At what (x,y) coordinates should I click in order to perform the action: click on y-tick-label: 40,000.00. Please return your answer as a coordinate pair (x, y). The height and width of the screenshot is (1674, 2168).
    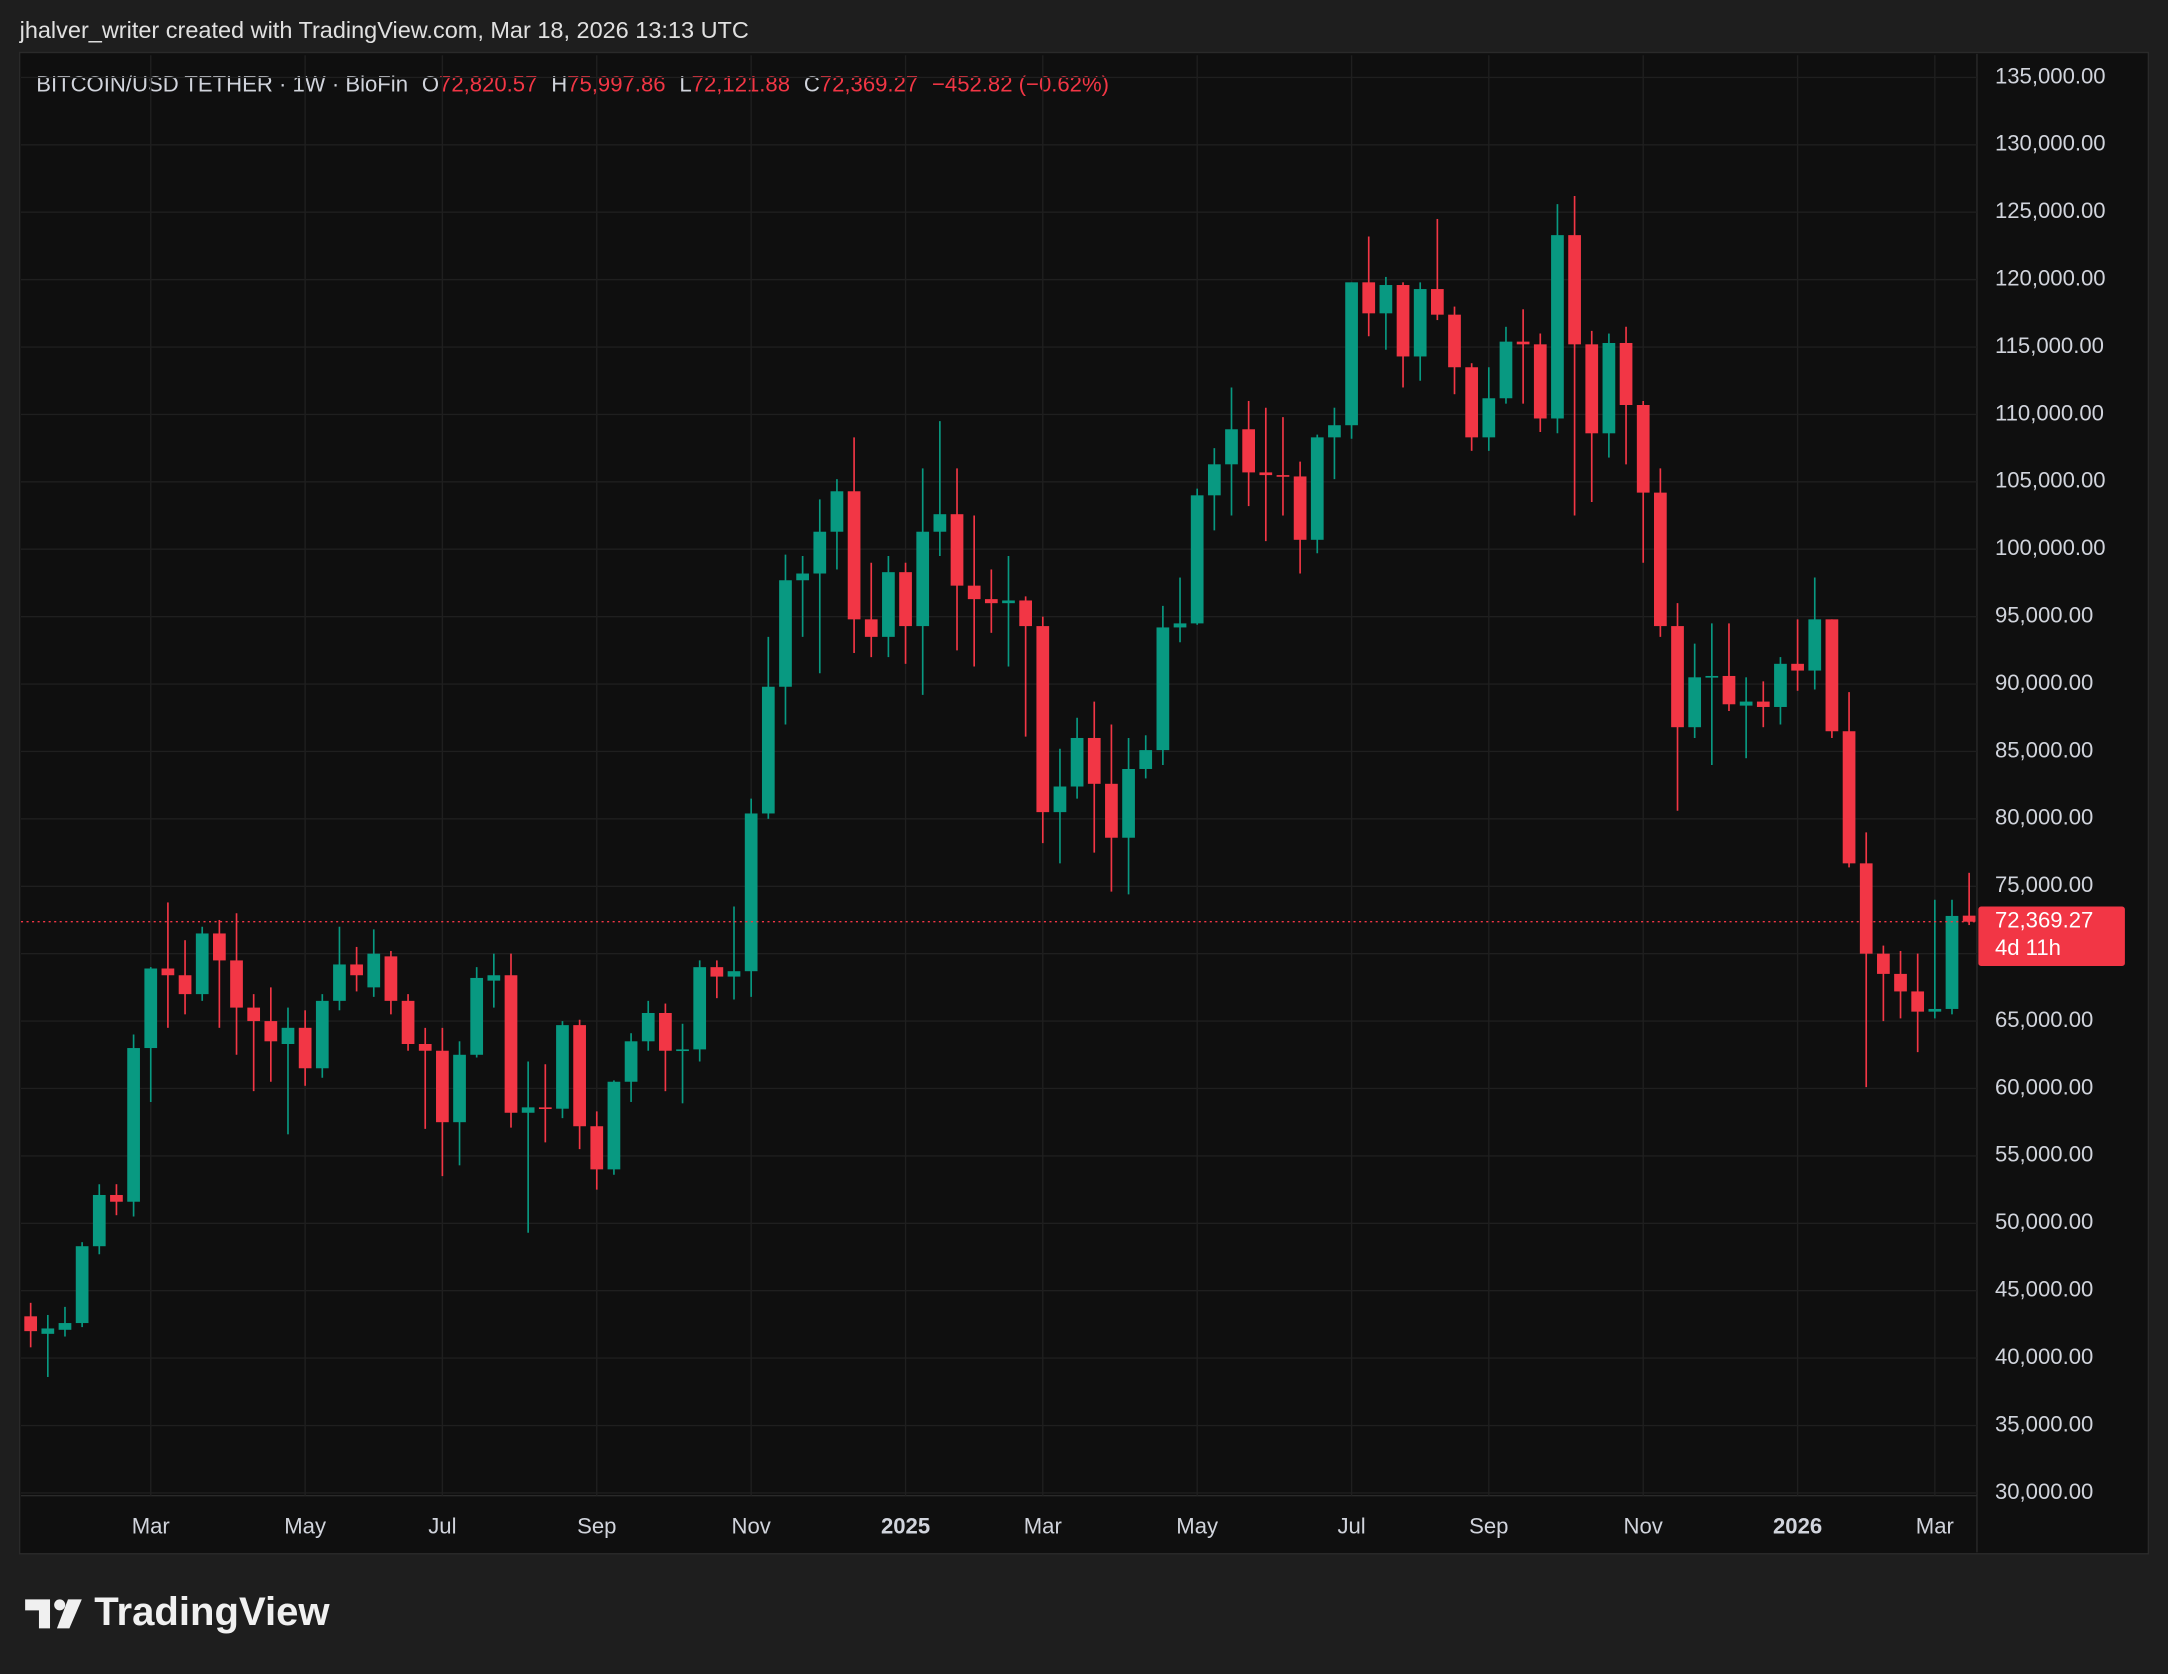
    Looking at the image, I should click on (2044, 1356).